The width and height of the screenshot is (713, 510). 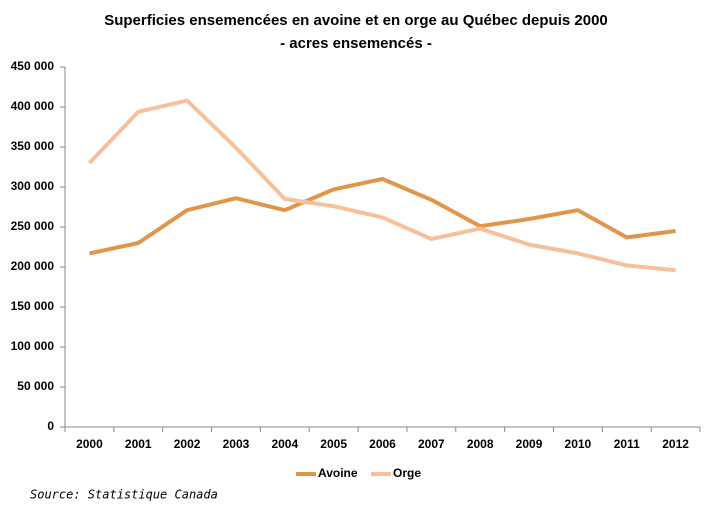 I want to click on legend-label: Avoine, so click(x=338, y=473).